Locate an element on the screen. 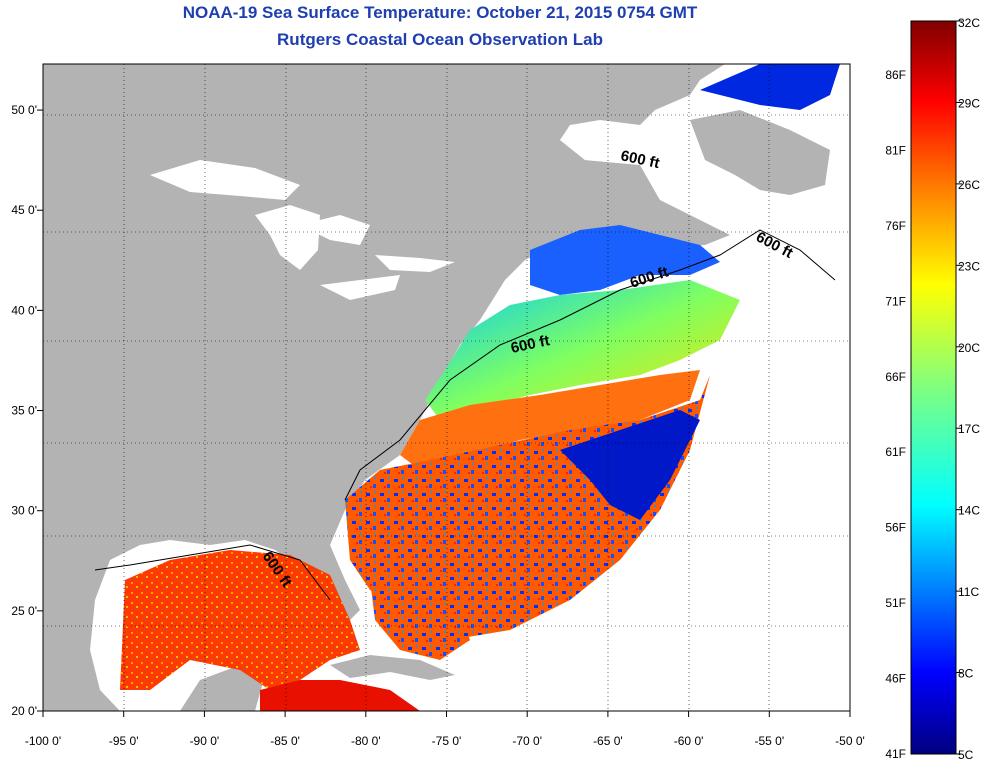  lon-tick-label: -100 0' is located at coordinates (43, 741).